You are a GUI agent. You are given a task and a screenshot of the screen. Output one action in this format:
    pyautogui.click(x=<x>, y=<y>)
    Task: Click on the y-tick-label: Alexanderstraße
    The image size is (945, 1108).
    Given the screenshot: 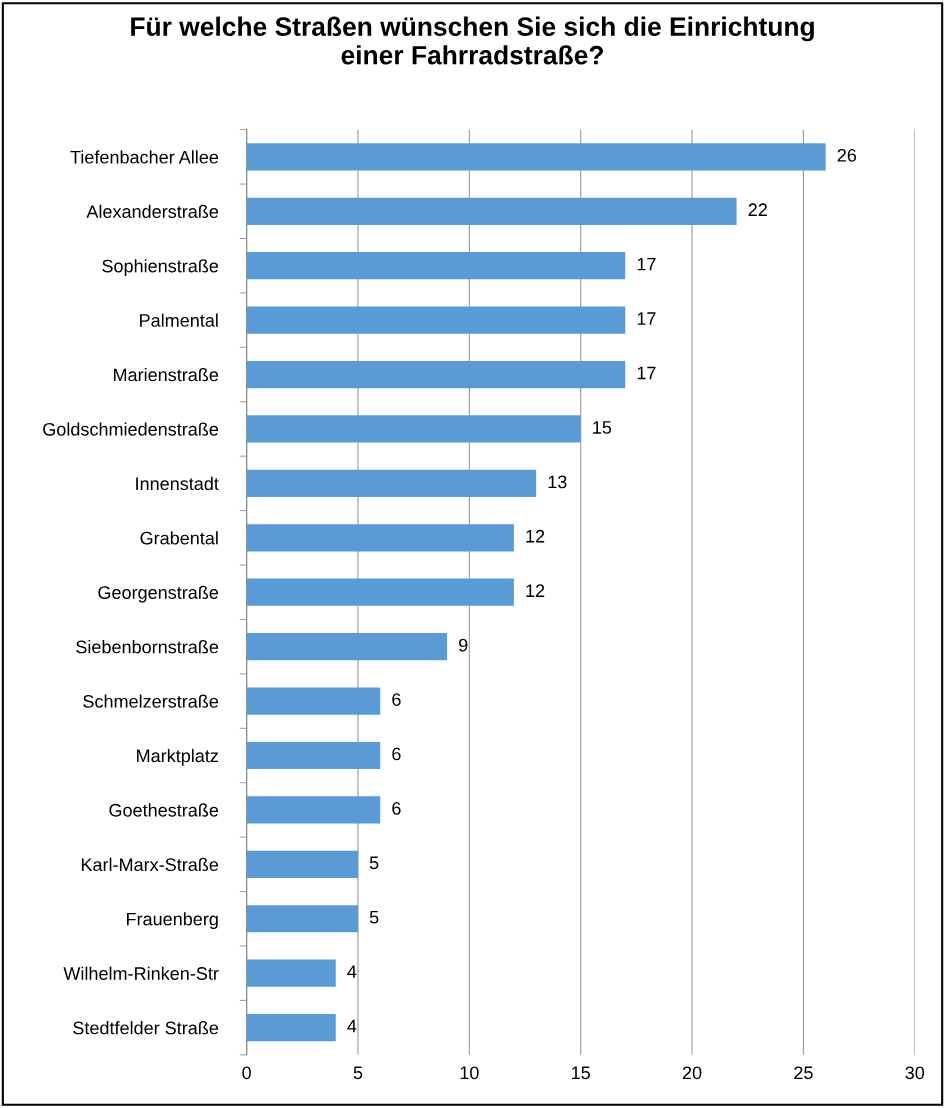 What is the action you would take?
    pyautogui.click(x=152, y=211)
    